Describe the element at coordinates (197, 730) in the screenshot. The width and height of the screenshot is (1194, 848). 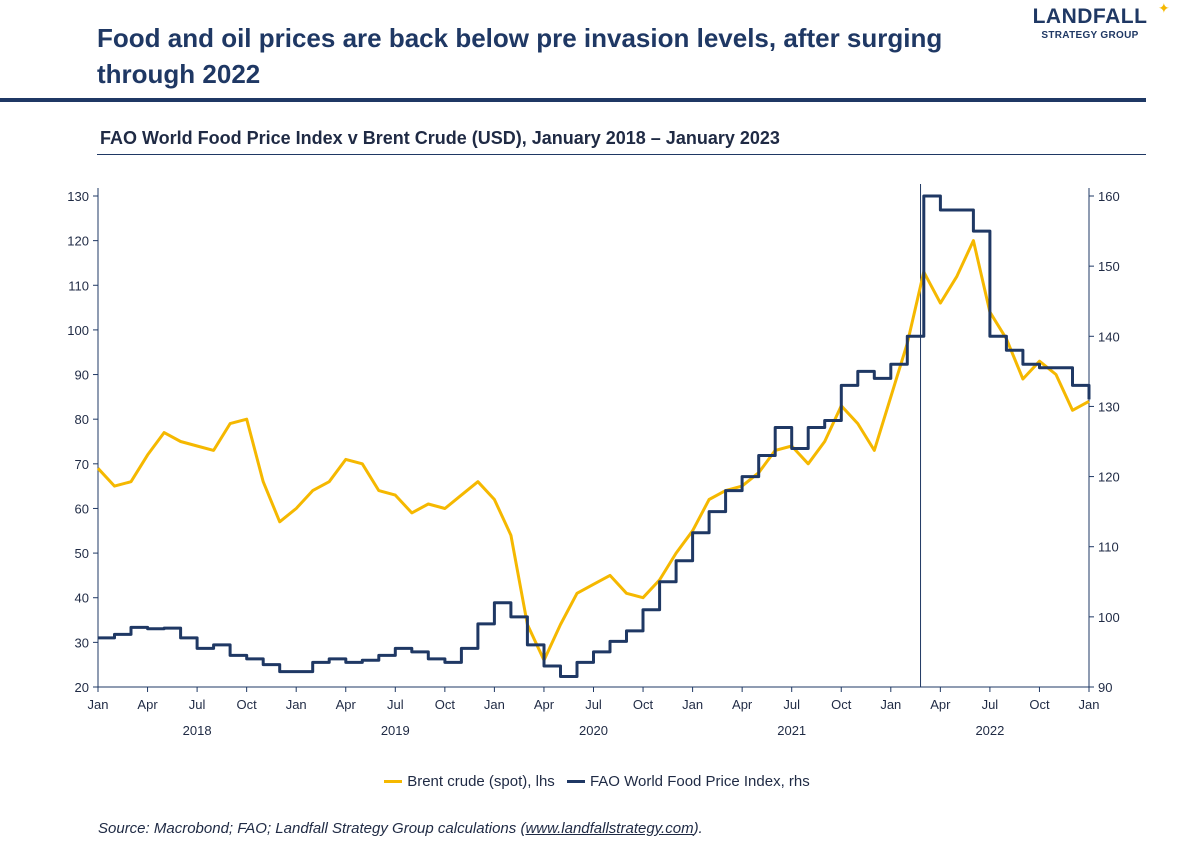
I see `x-year-label: 2018` at that location.